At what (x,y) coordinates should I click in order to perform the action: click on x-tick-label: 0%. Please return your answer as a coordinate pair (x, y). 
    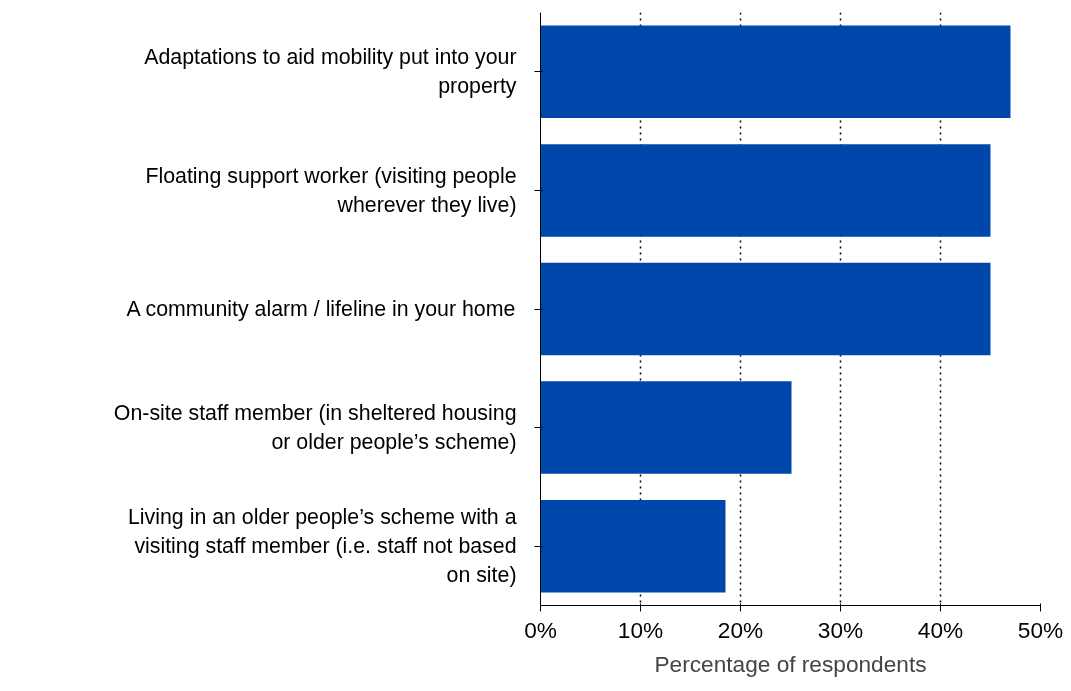
    Looking at the image, I should click on (540, 629).